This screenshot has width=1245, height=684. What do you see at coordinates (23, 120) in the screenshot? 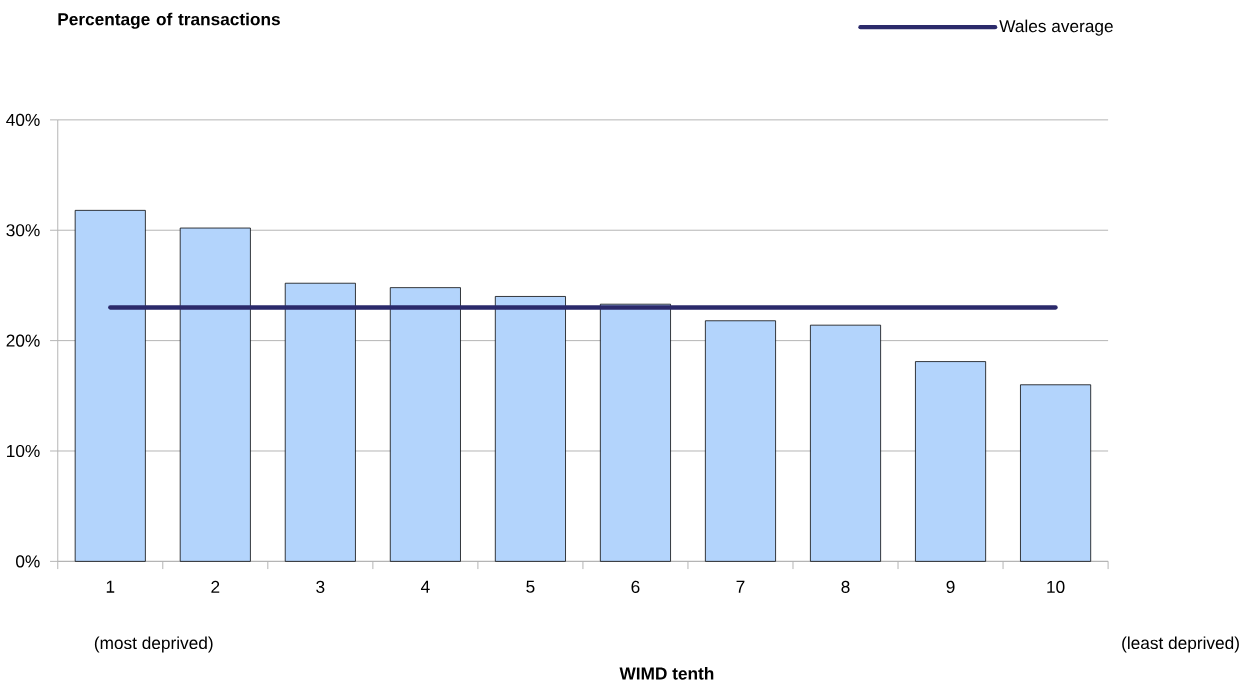
I see `y-tick-label: 40%` at bounding box center [23, 120].